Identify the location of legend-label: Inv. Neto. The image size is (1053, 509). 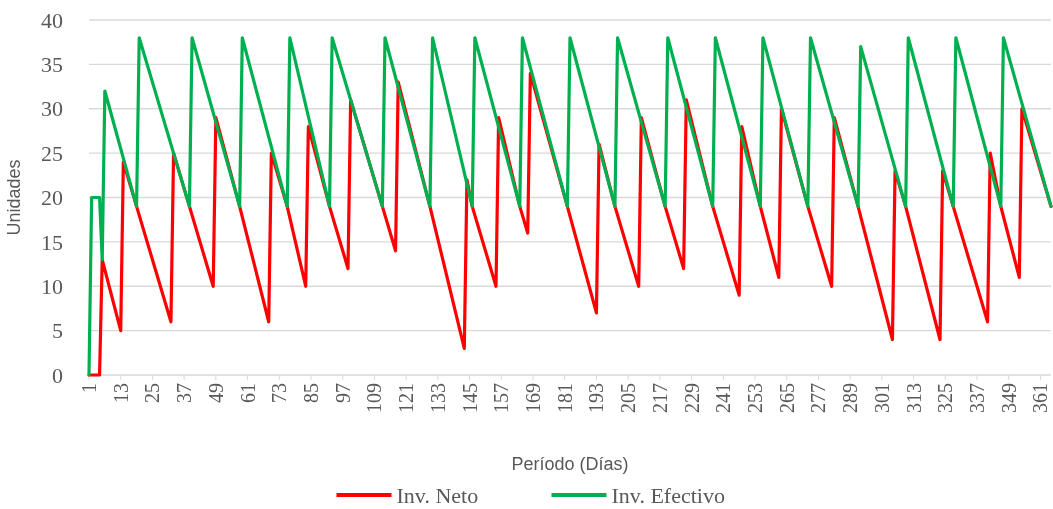
(437, 495).